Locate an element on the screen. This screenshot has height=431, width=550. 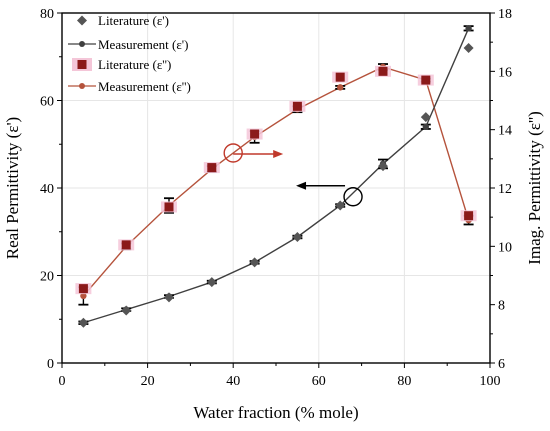
x-tick-label: 0 is located at coordinates (62, 381).